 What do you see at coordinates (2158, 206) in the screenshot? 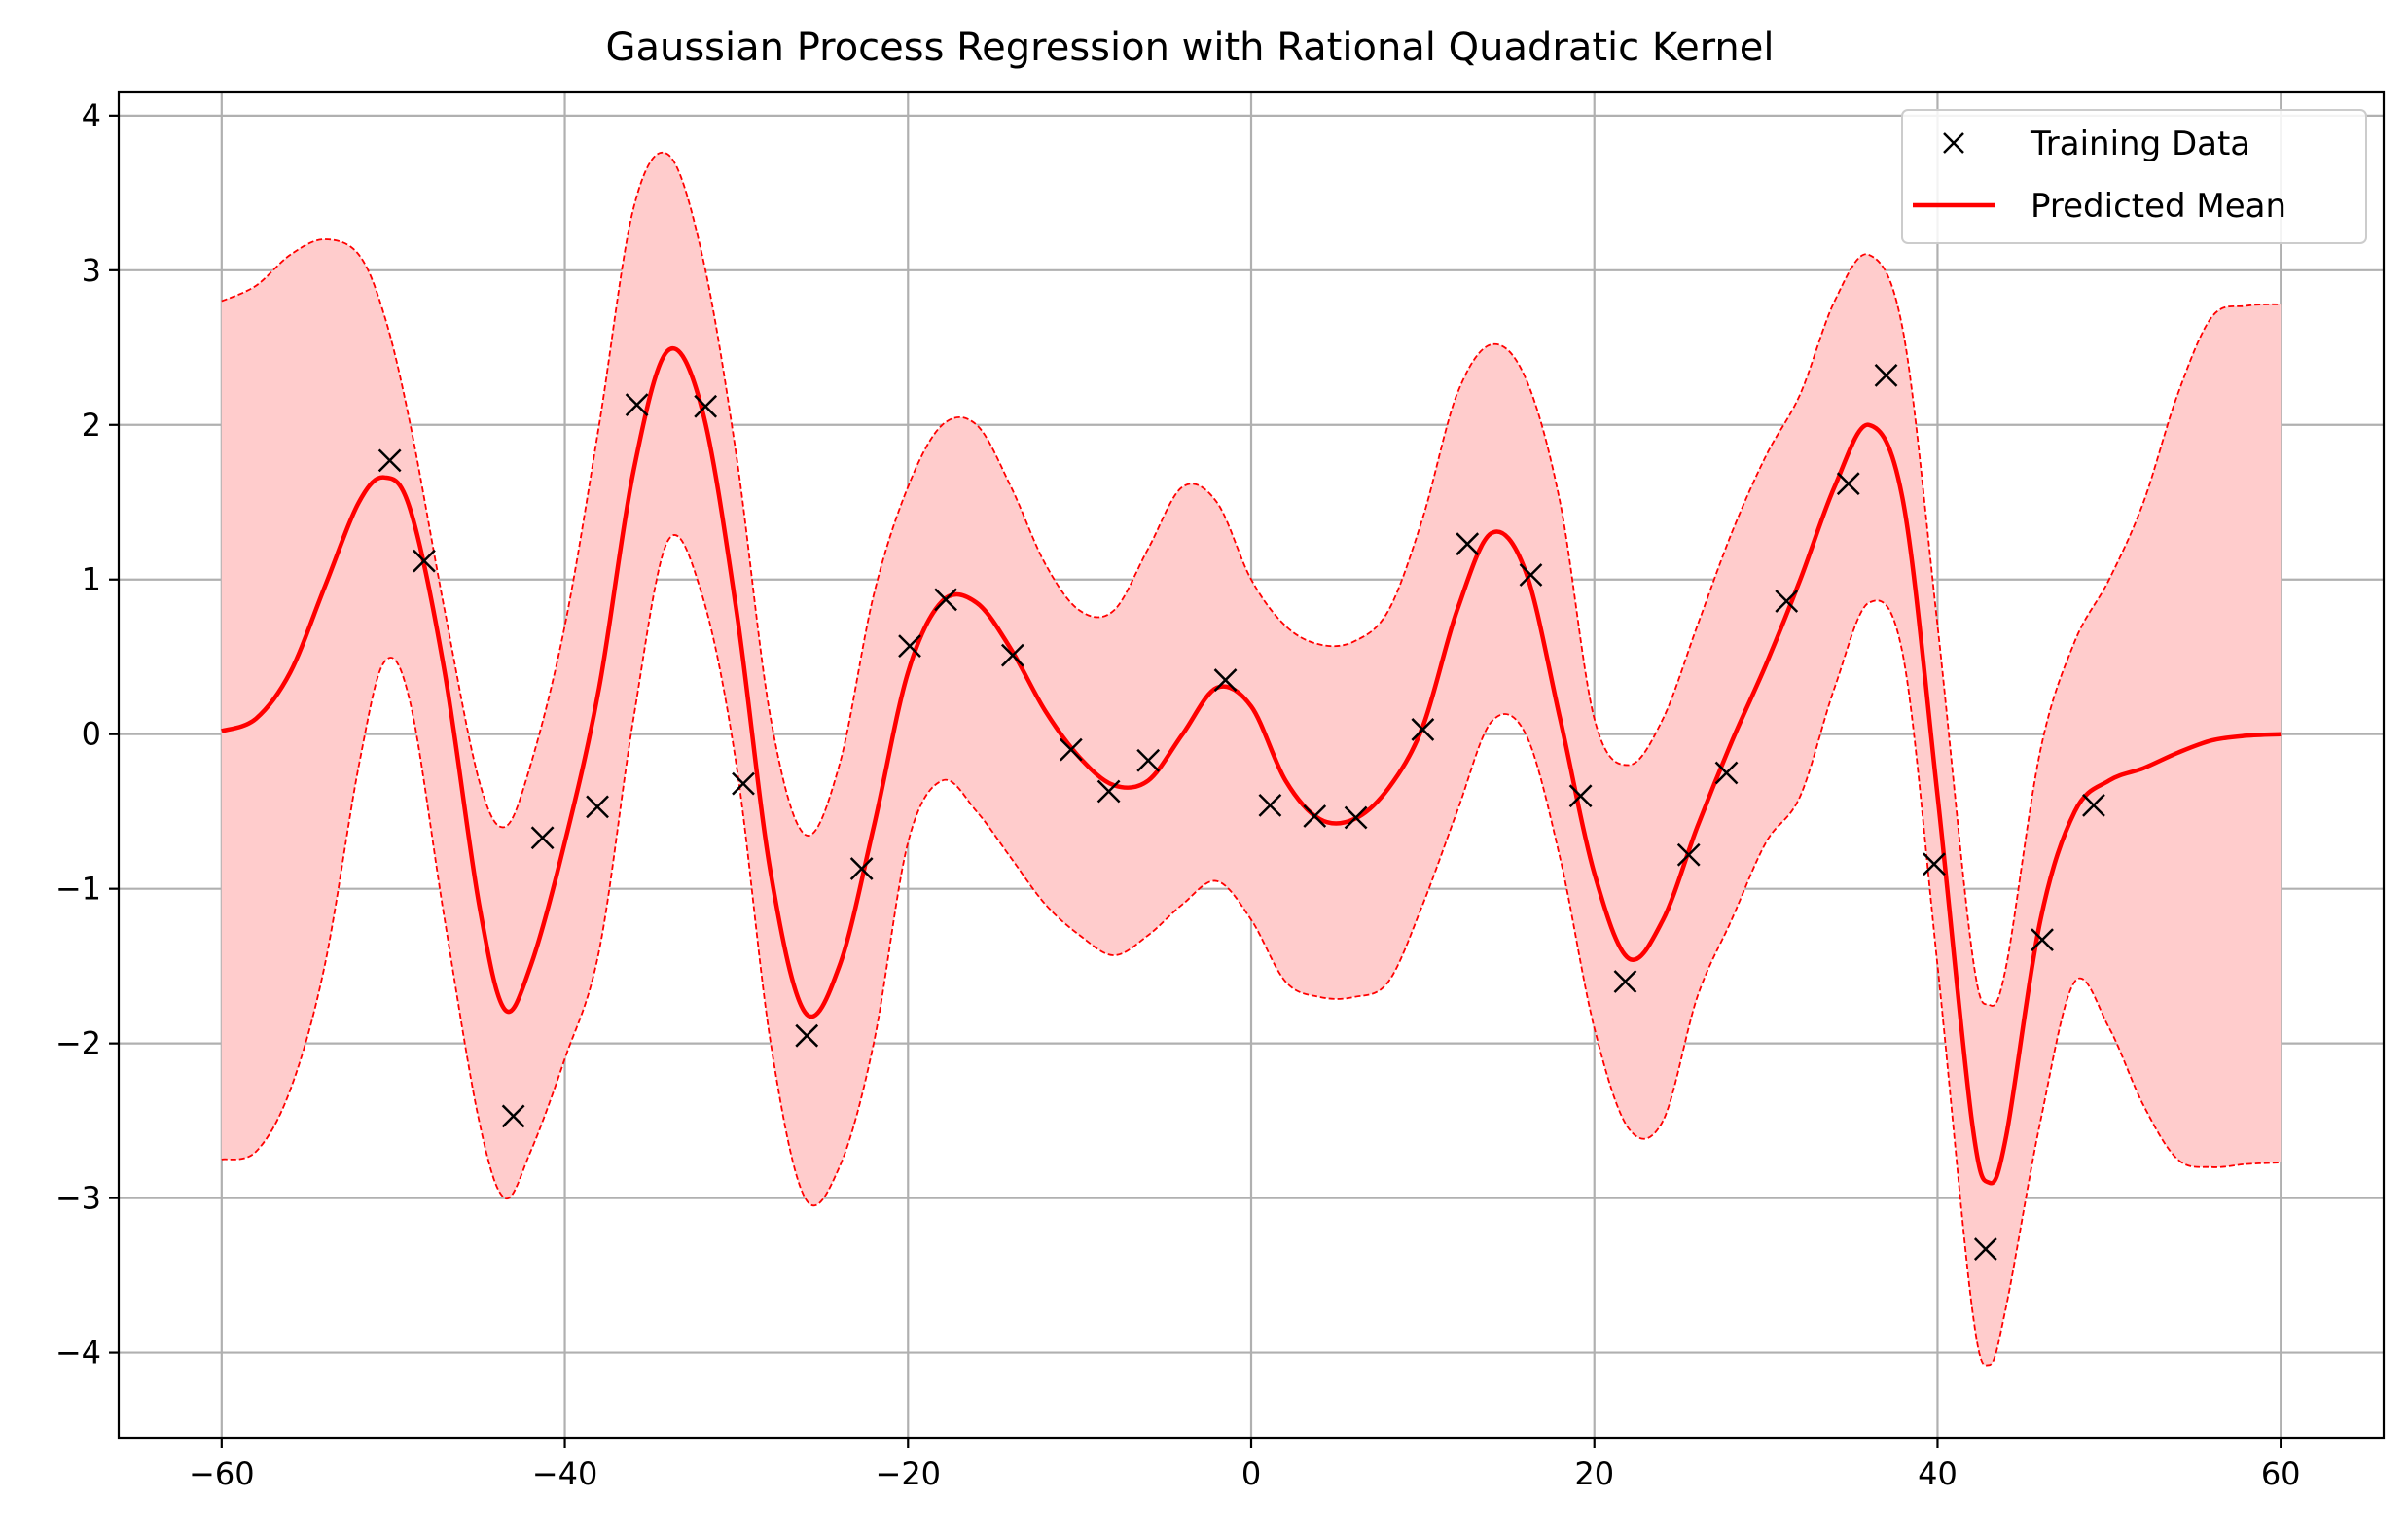
I see `legend-label-predicted-mean: Predicted Mean` at bounding box center [2158, 206].